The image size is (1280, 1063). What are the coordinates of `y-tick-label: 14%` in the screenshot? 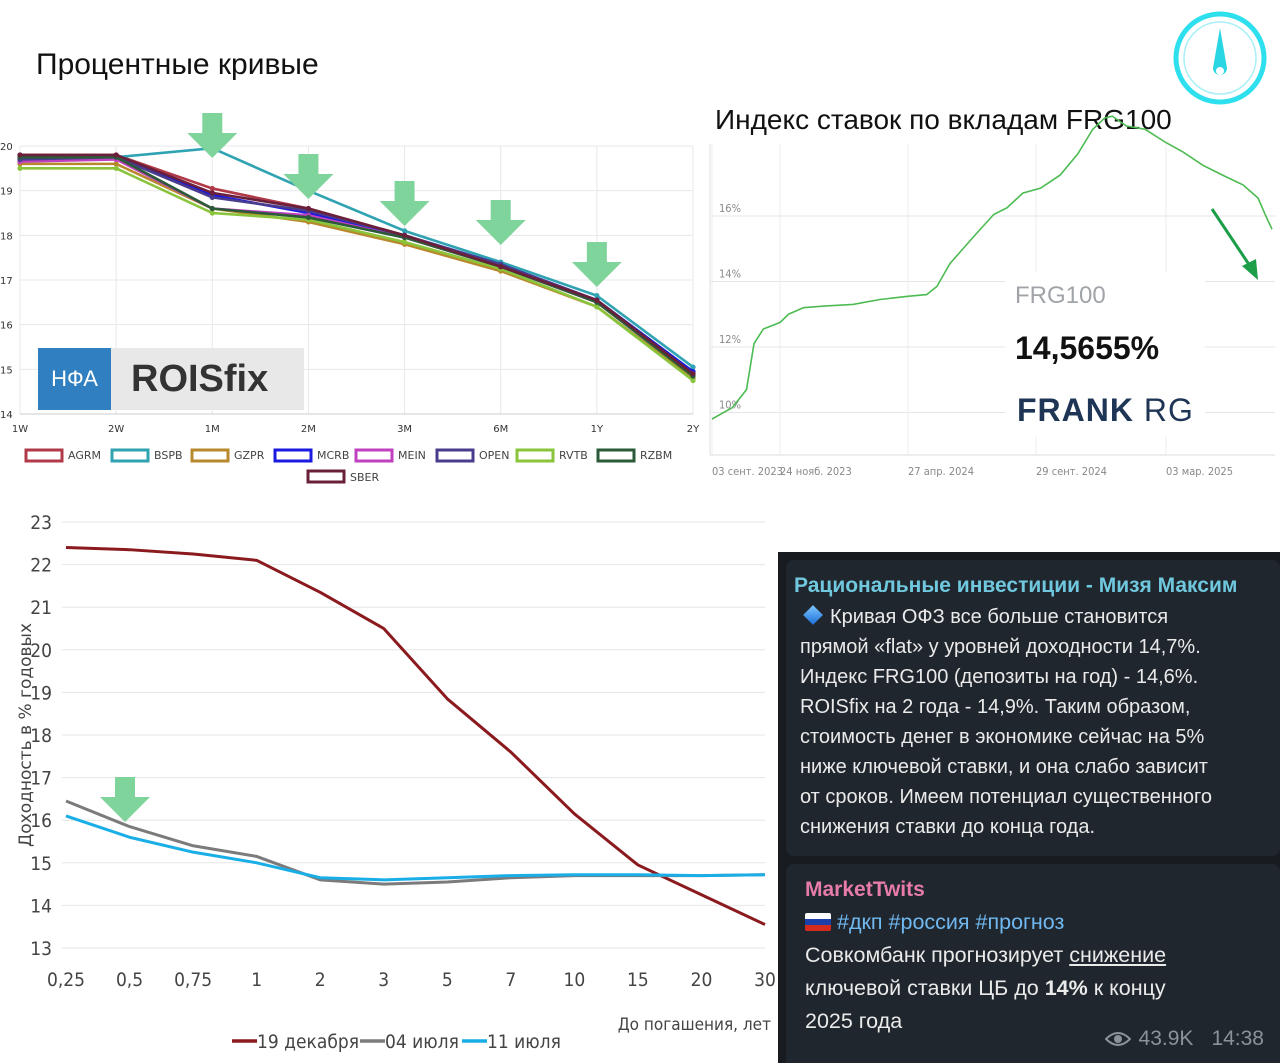 It's located at (730, 273).